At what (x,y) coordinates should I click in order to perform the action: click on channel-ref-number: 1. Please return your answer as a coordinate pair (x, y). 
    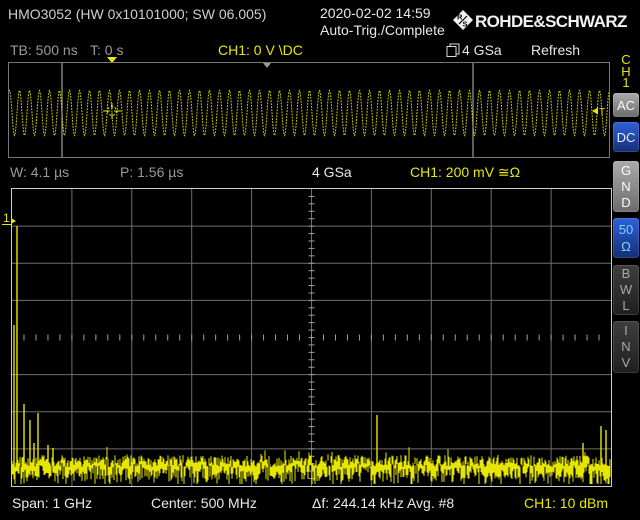
    Looking at the image, I should click on (6, 218).